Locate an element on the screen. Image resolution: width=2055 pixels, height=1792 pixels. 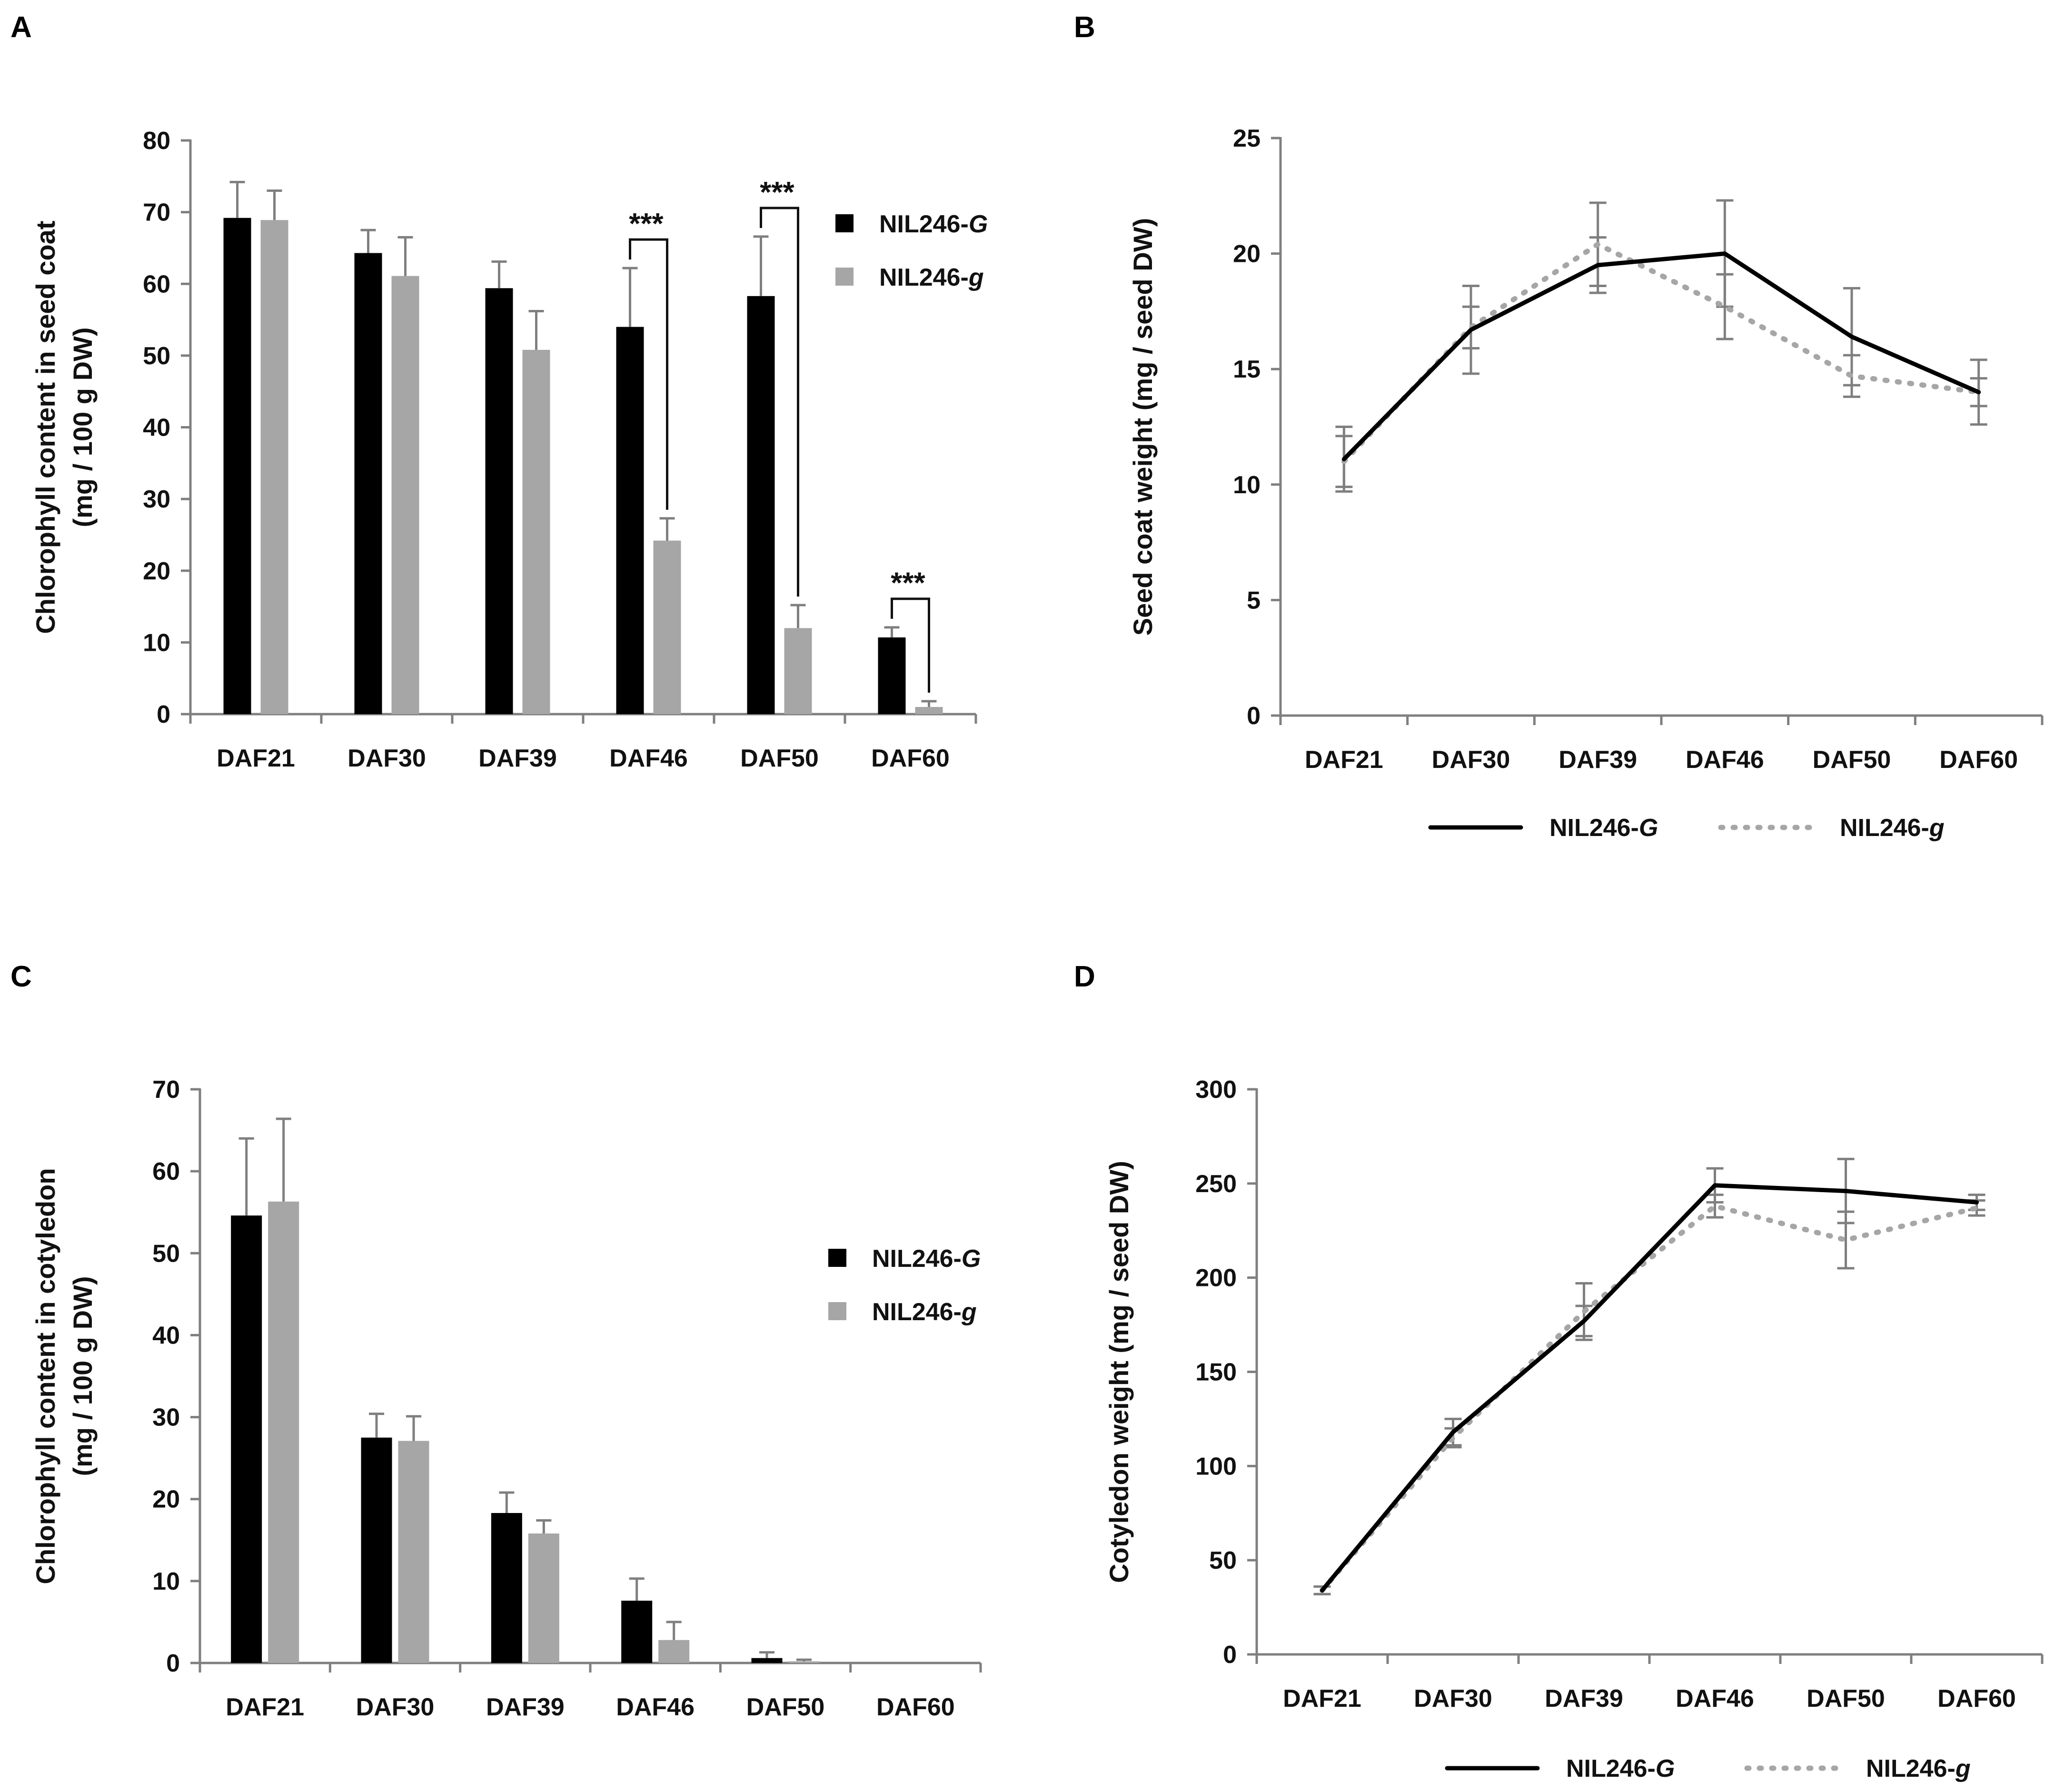
y-tick-label: 80 is located at coordinates (156, 141).